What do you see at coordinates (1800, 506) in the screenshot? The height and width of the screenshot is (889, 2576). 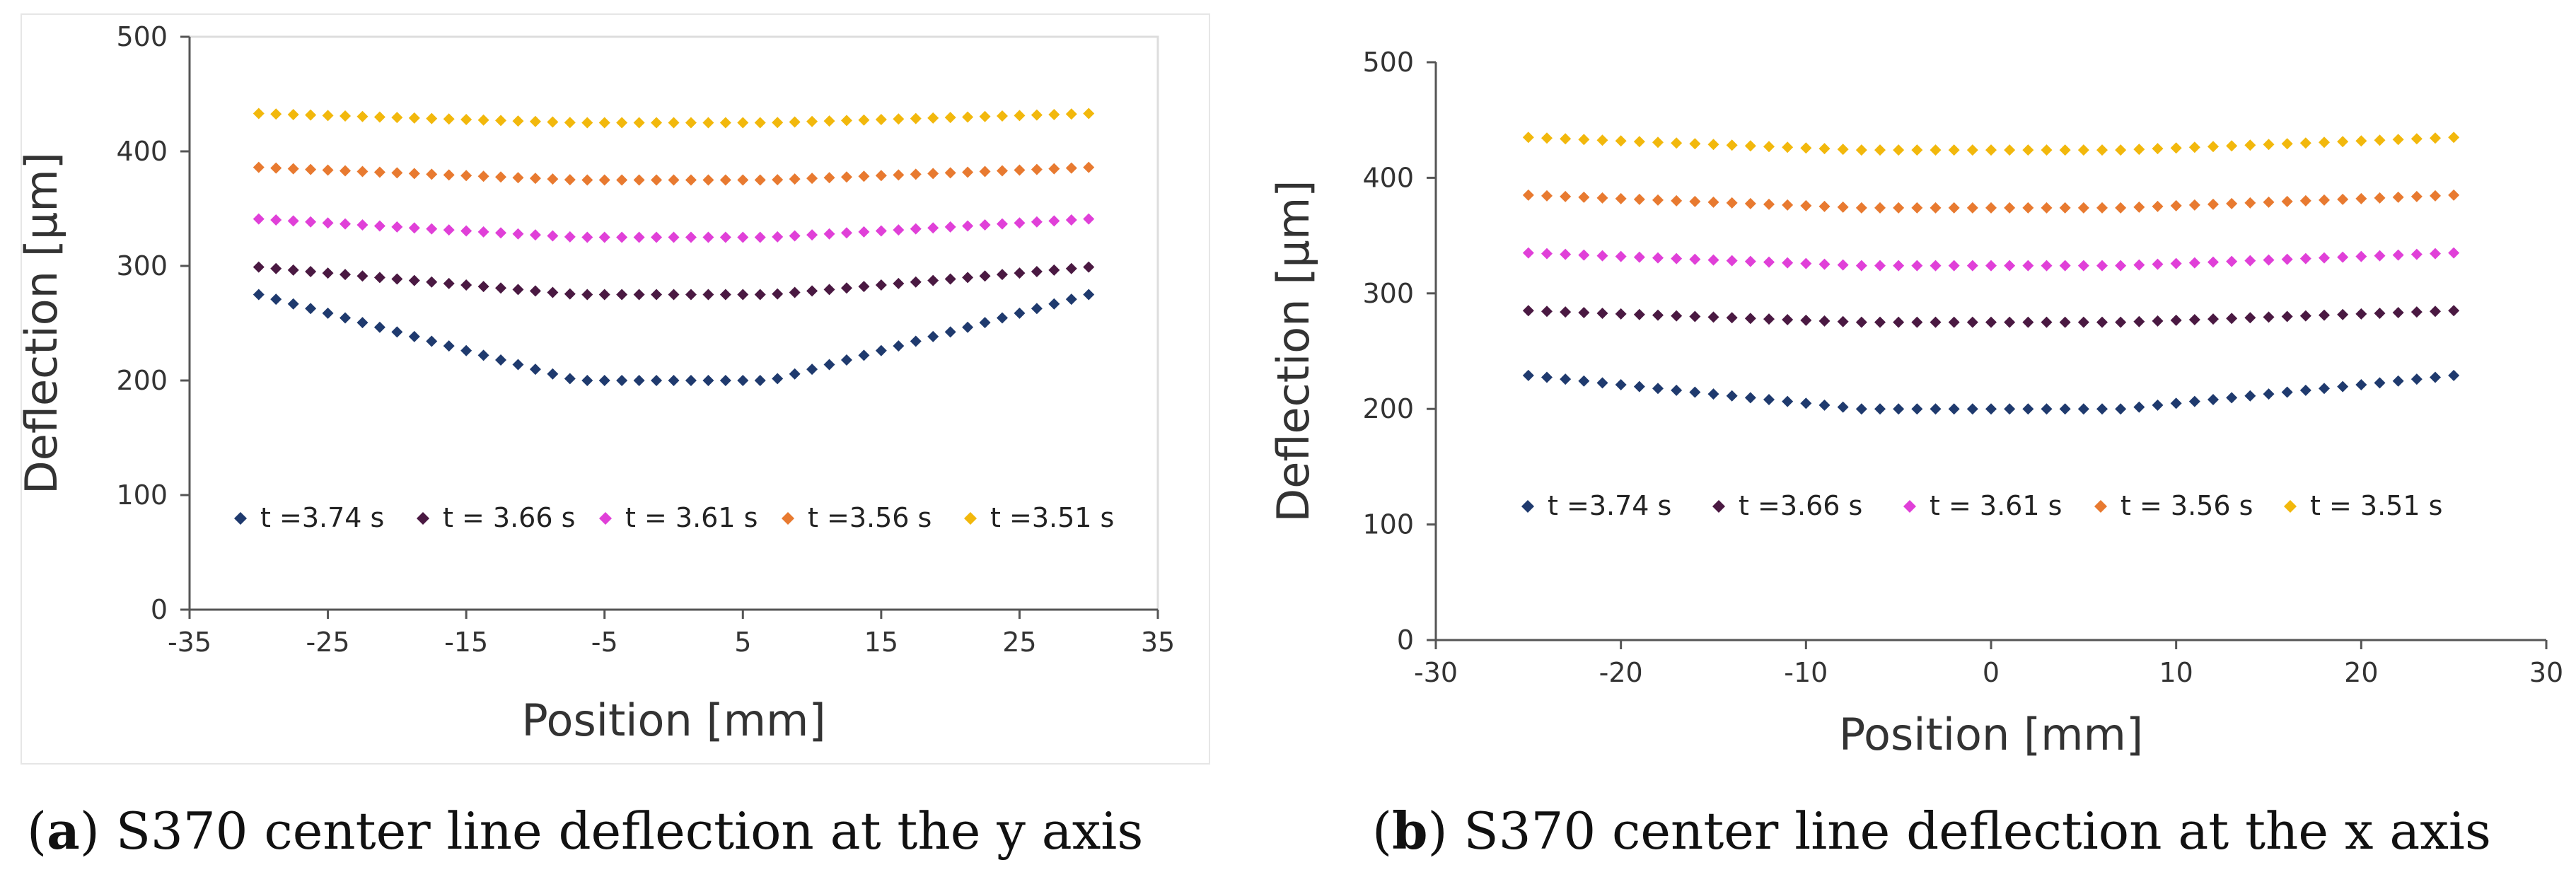 I see `legend-label: t =3.66 s` at bounding box center [1800, 506].